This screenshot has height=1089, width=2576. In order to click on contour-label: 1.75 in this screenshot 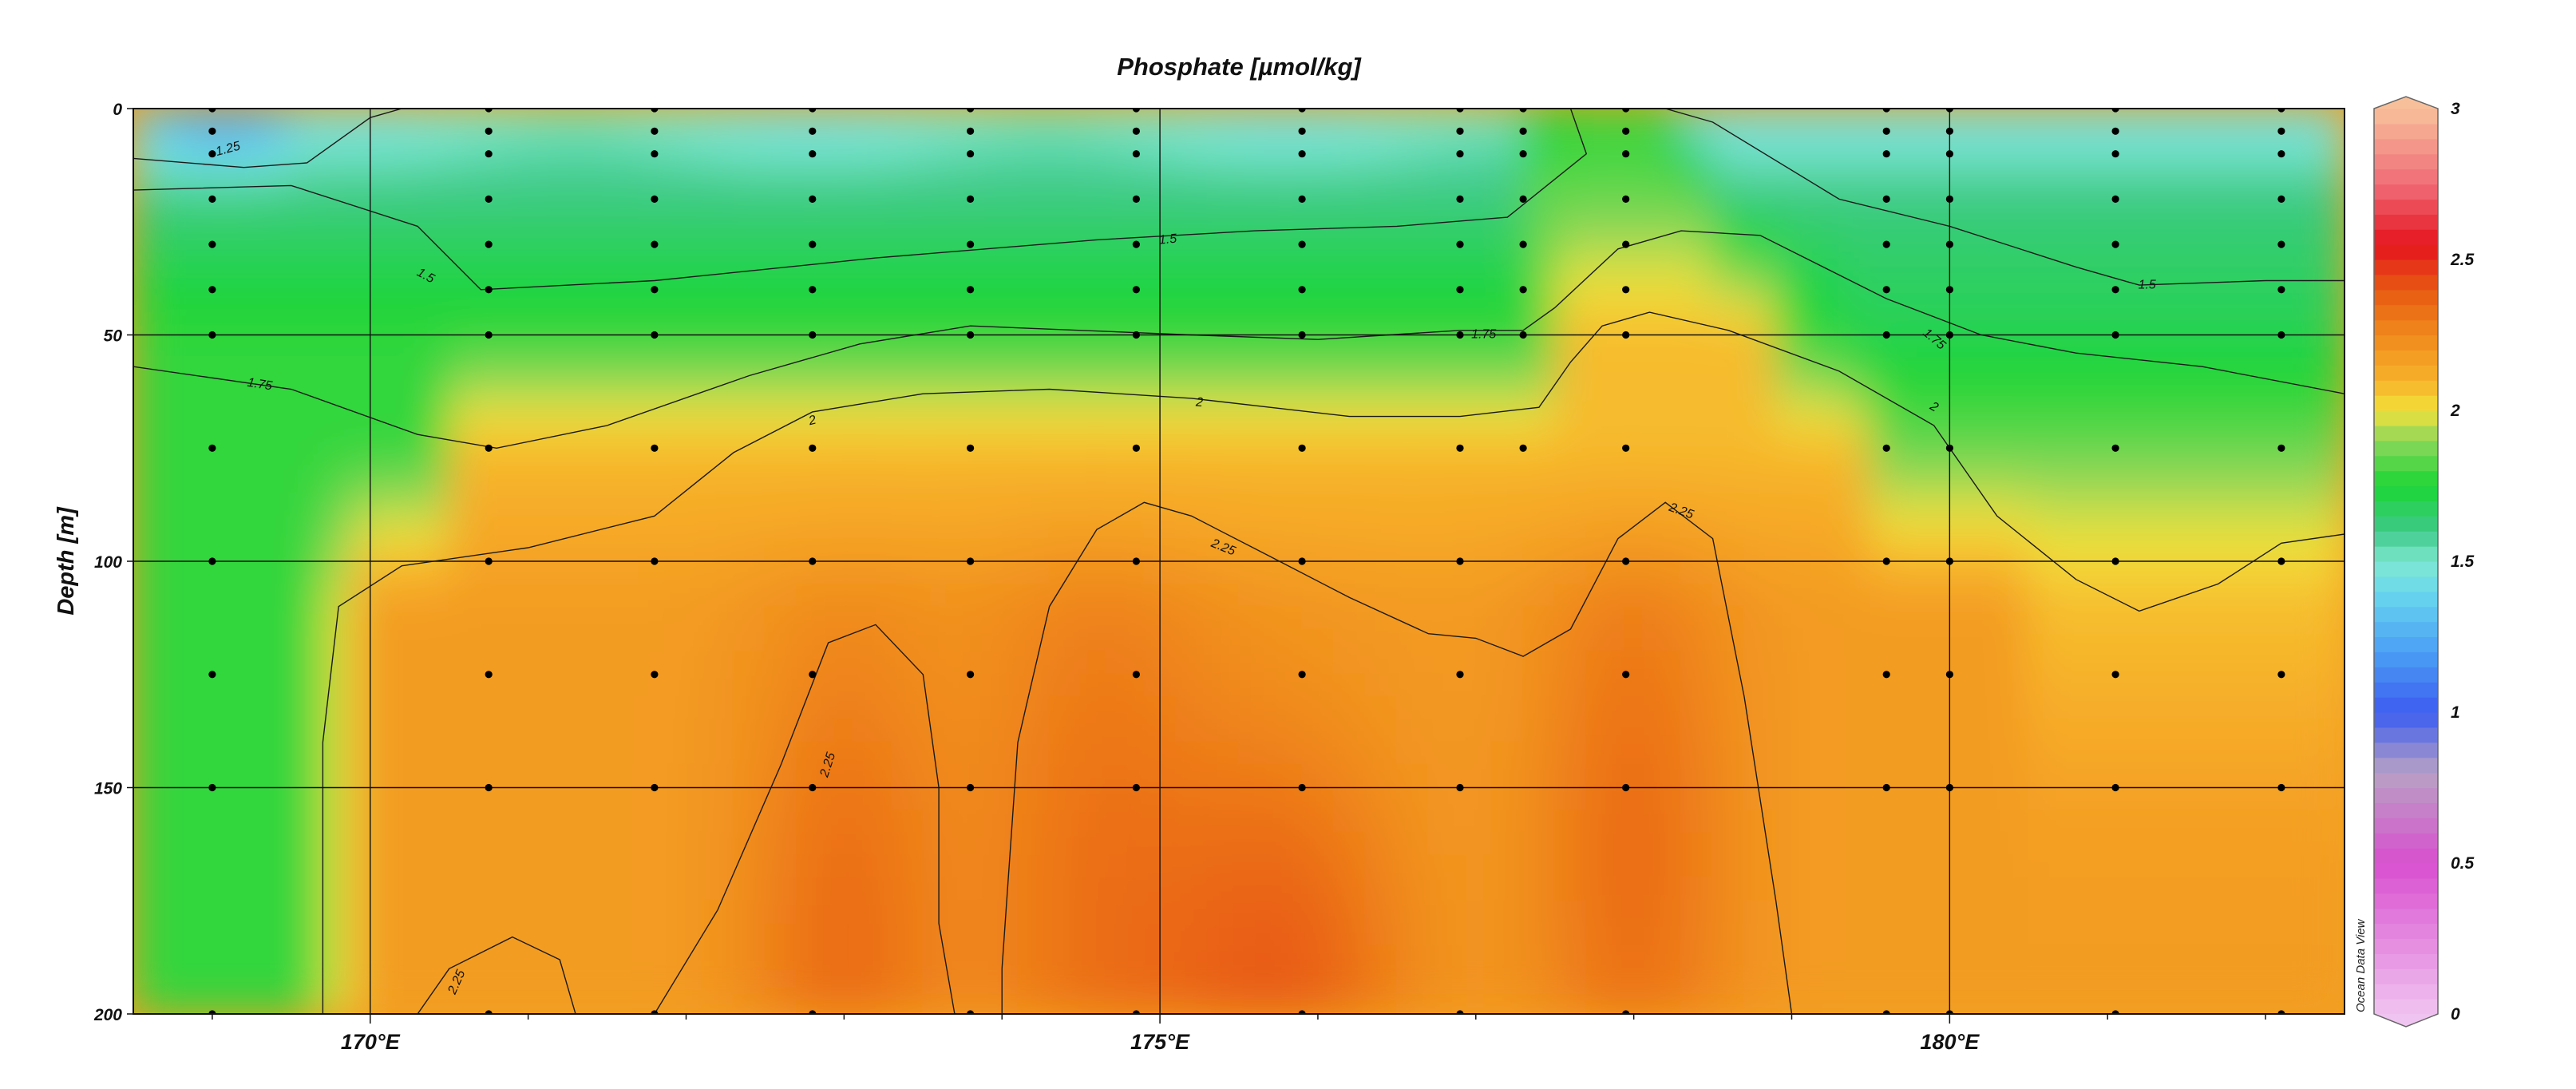, I will do `click(260, 385)`.